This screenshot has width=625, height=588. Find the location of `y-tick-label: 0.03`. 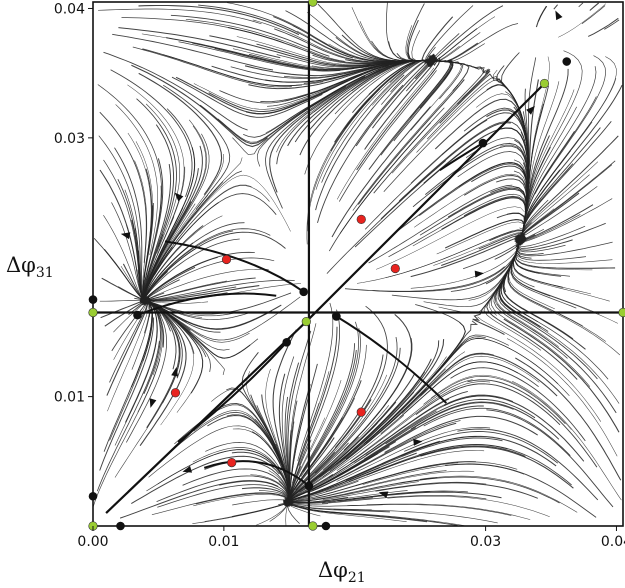

y-tick-label: 0.03 is located at coordinates (69, 139).